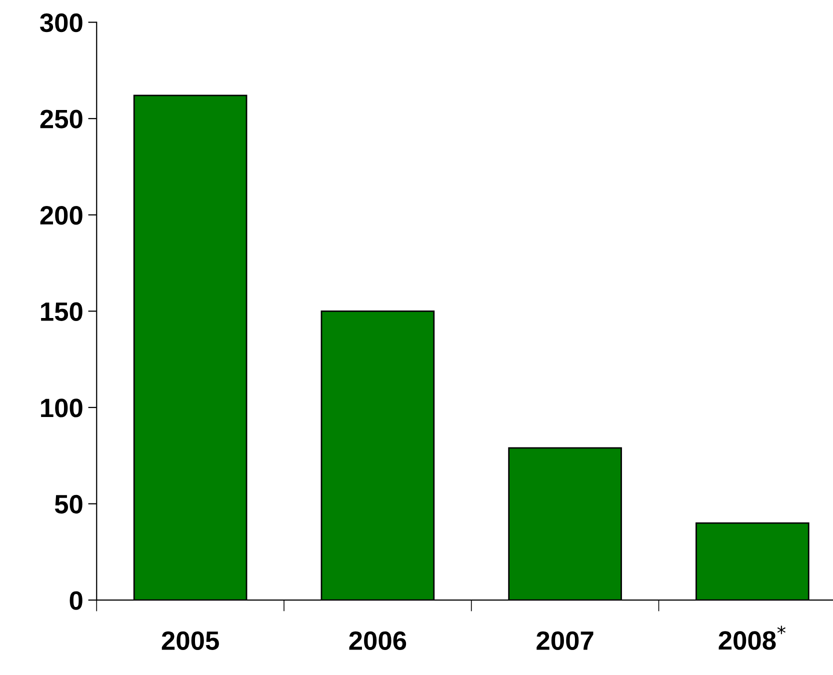 This screenshot has width=833, height=675. Describe the element at coordinates (752, 638) in the screenshot. I see `x-tick-label: 2008$^{*}$` at that location.